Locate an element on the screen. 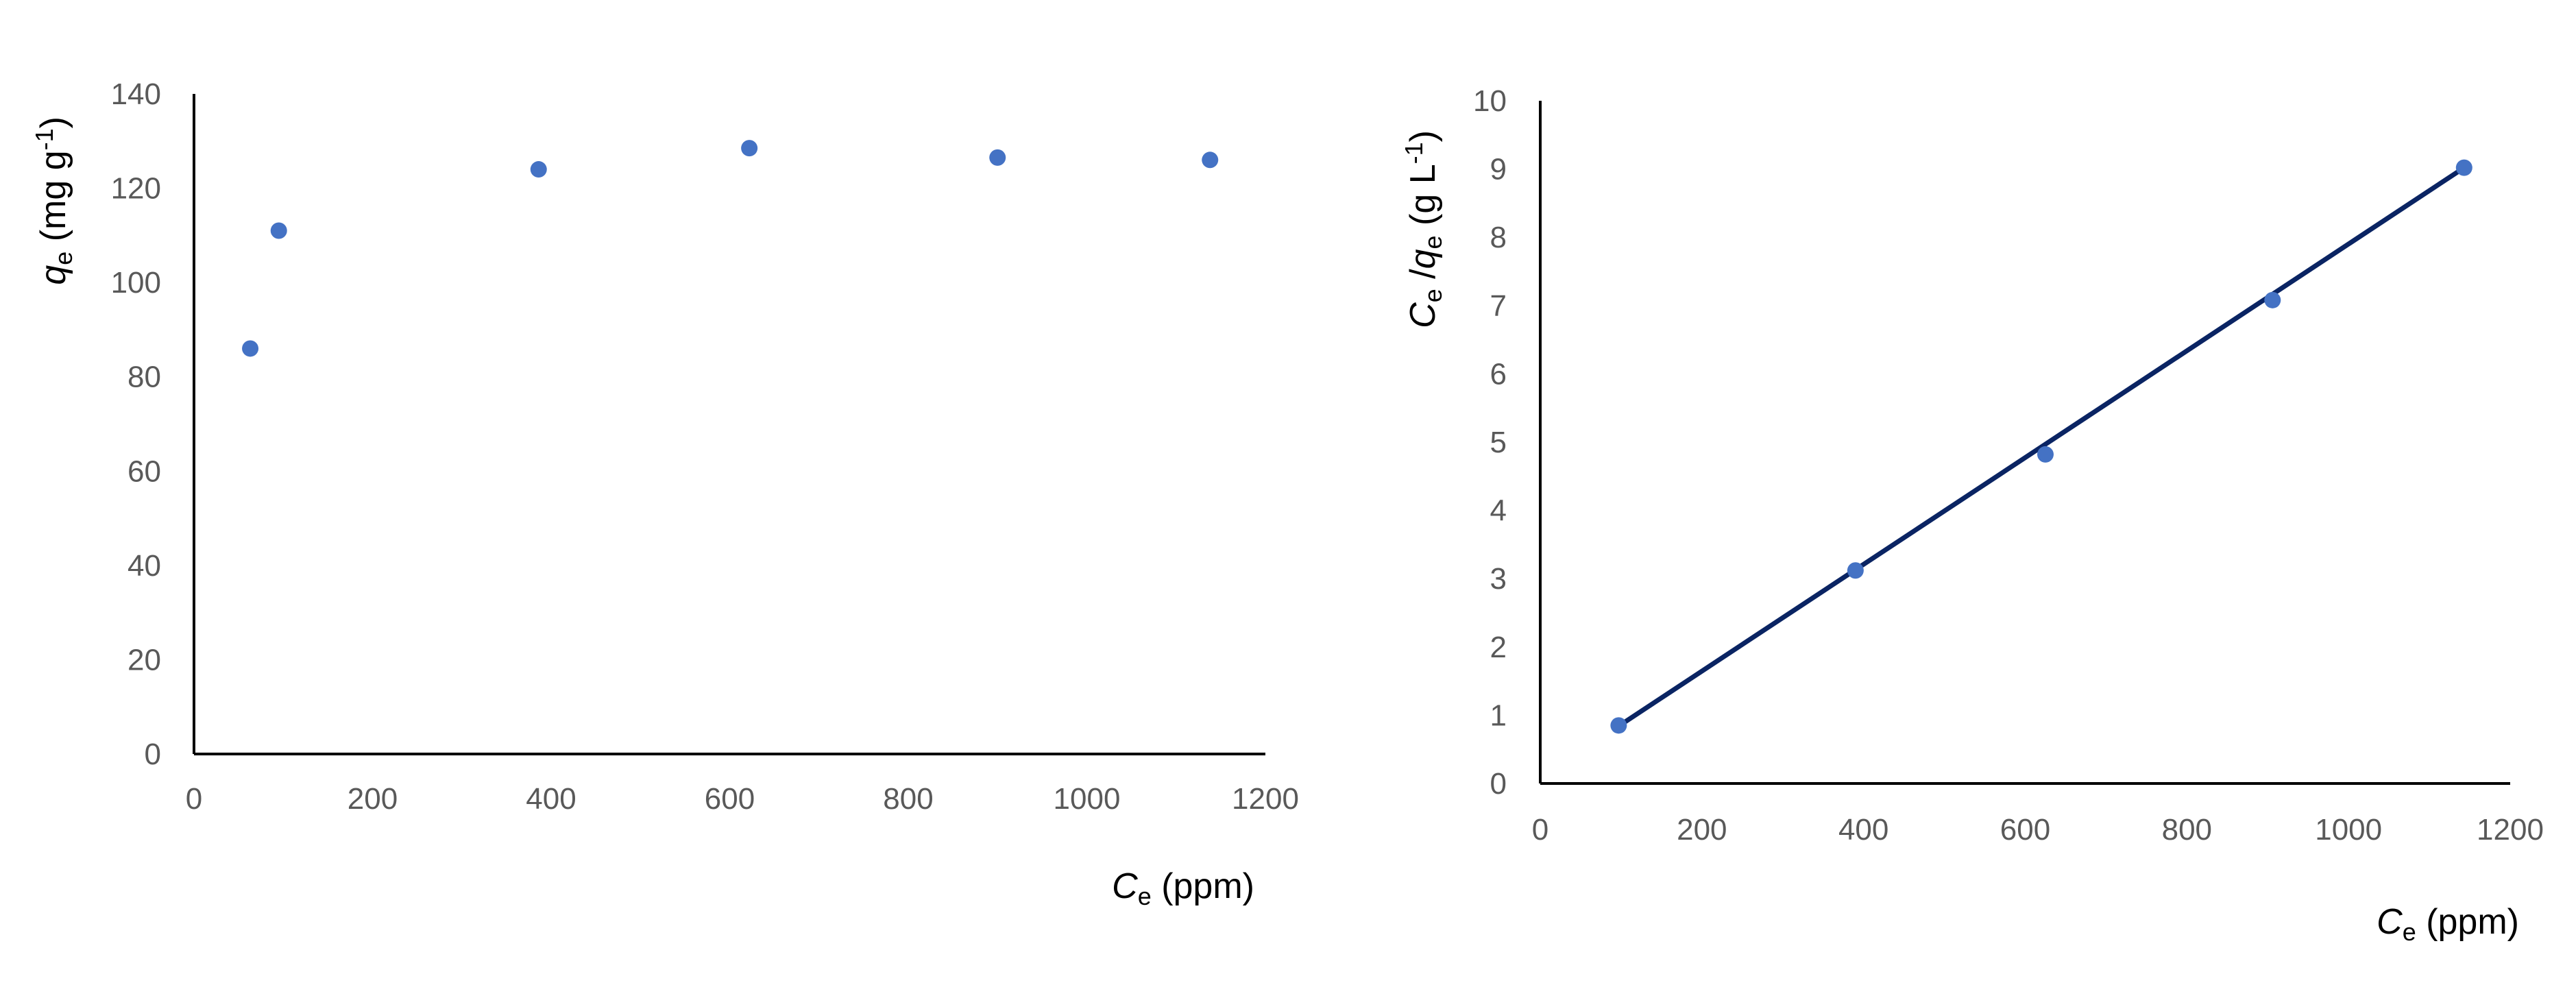 The height and width of the screenshot is (985, 2576). y-tick-label: 2 is located at coordinates (1498, 647).